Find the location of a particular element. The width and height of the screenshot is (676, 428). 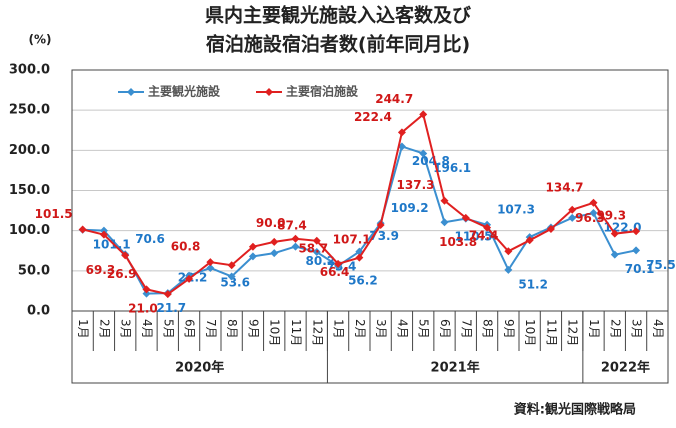

data-label: 101.1 is located at coordinates (112, 244).